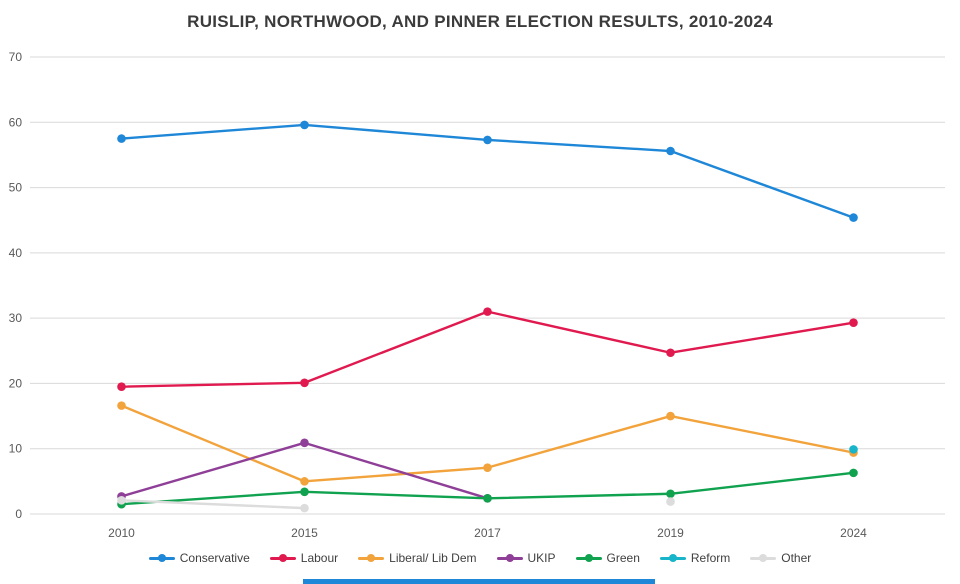  I want to click on y-tick-label: 0, so click(18, 514).